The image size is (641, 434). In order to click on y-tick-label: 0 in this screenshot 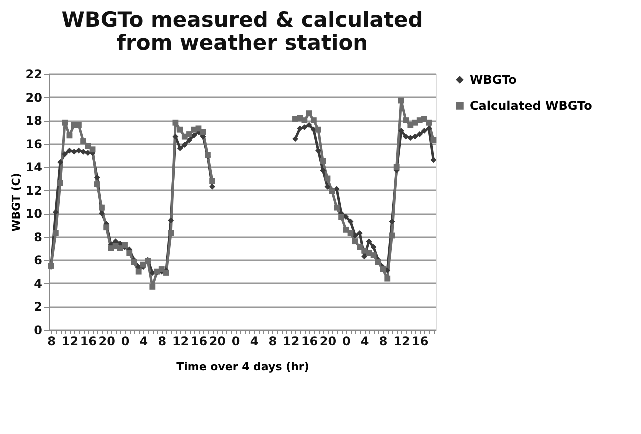, I will do `click(38, 331)`.